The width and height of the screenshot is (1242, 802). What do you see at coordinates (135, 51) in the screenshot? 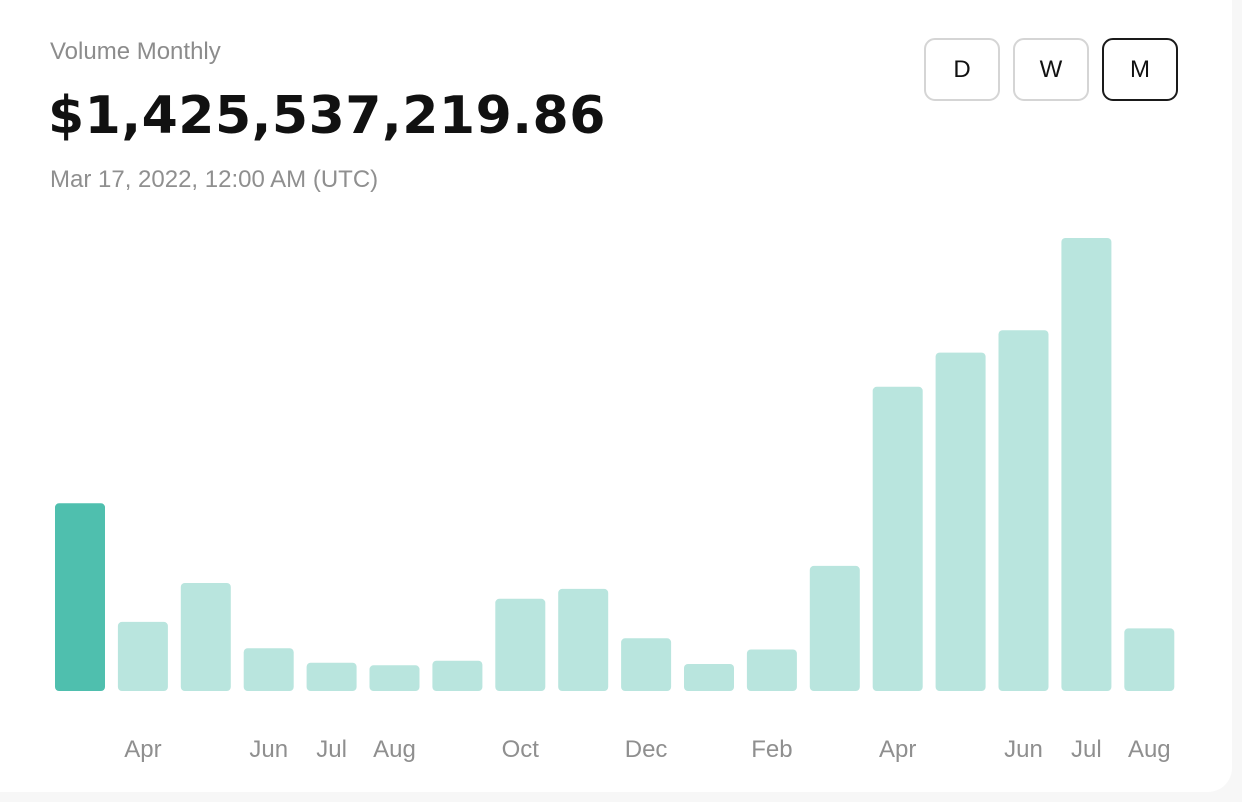
I see `chart-title: Volume Monthly` at bounding box center [135, 51].